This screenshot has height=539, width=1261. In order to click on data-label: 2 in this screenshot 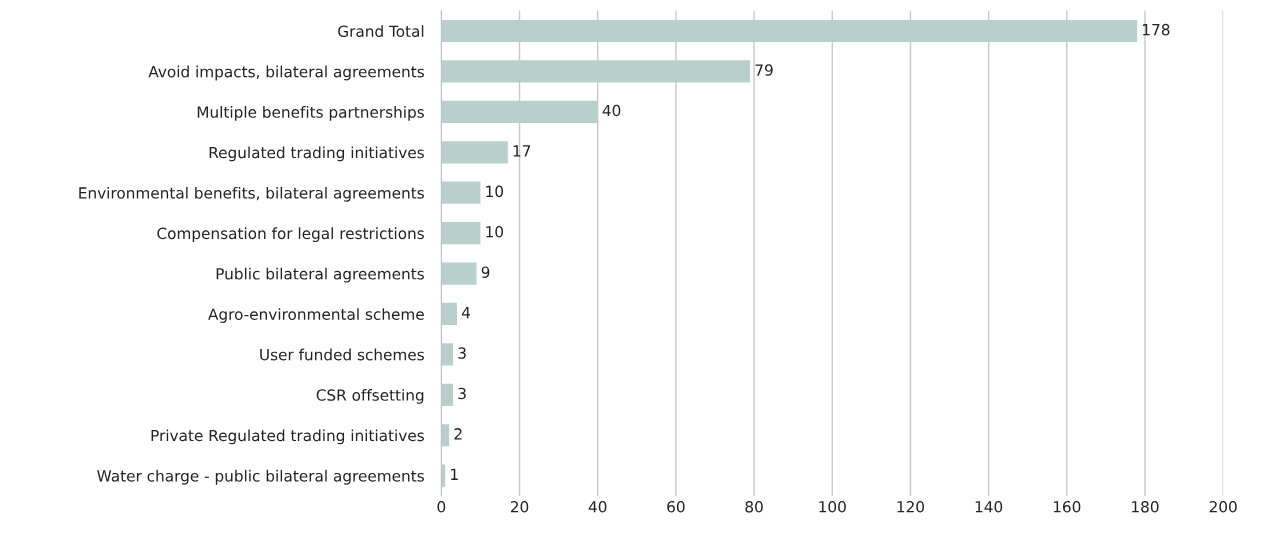, I will do `click(458, 434)`.